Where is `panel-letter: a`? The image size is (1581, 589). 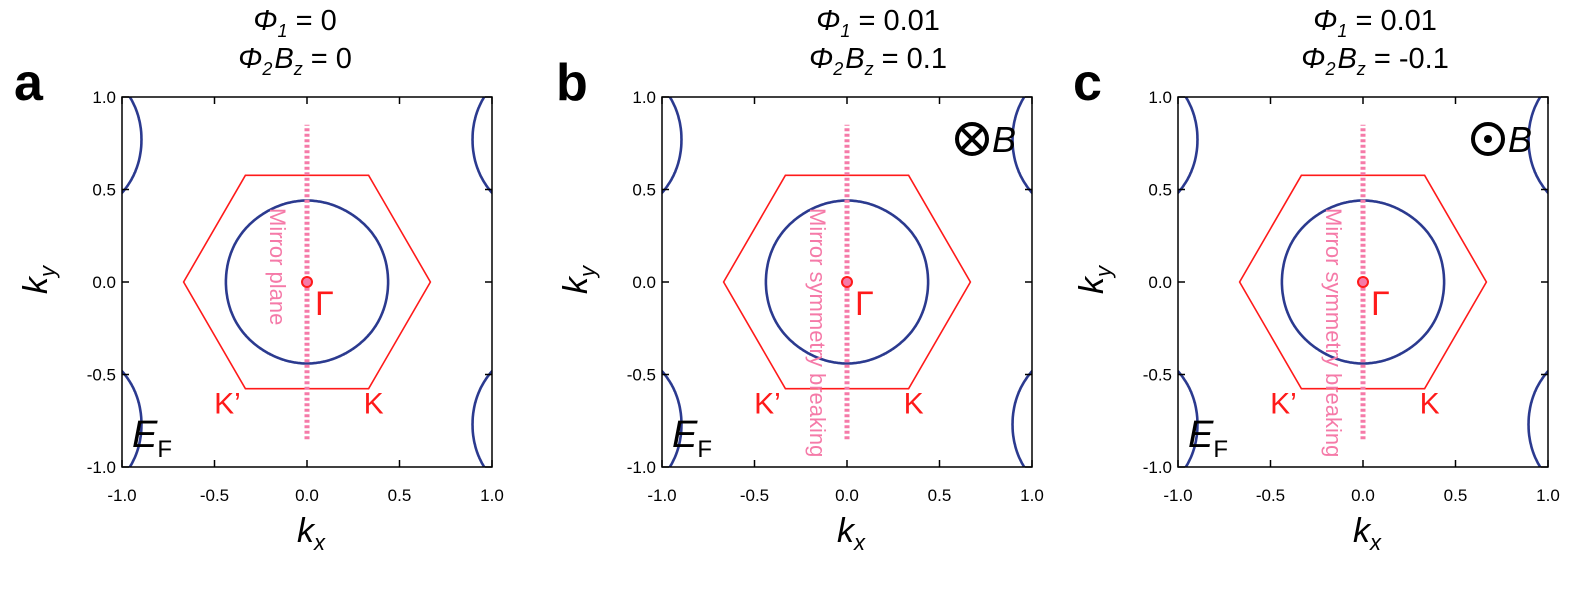 panel-letter: a is located at coordinates (29, 83).